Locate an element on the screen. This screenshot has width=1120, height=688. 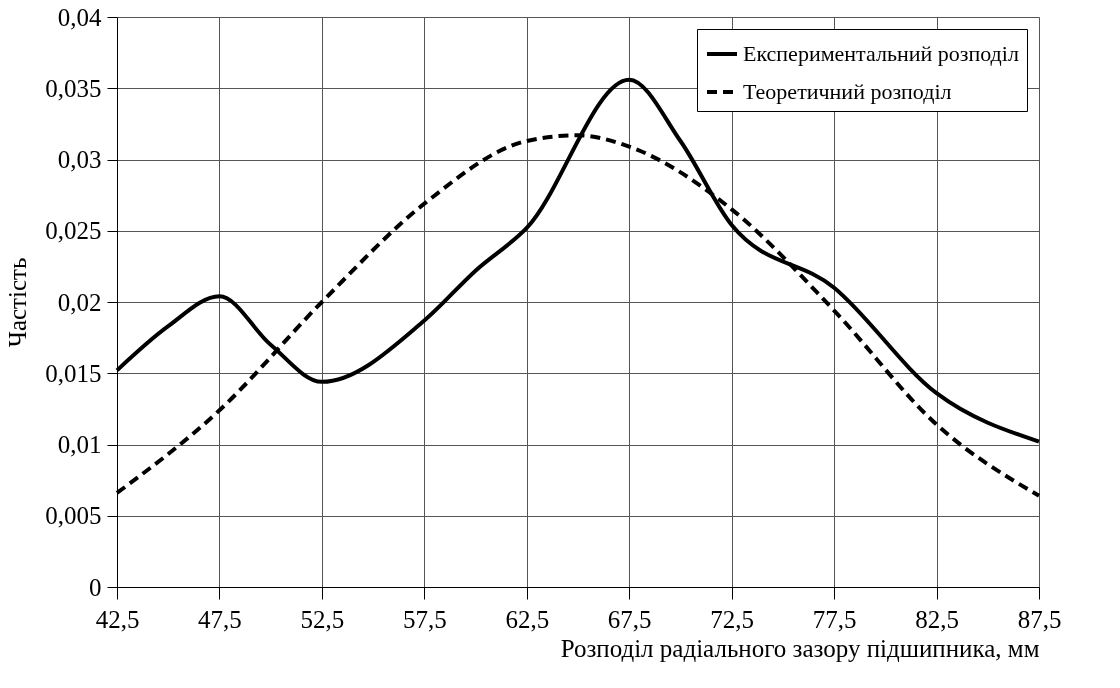
y-tick-label: 0,015 is located at coordinates (73, 373).